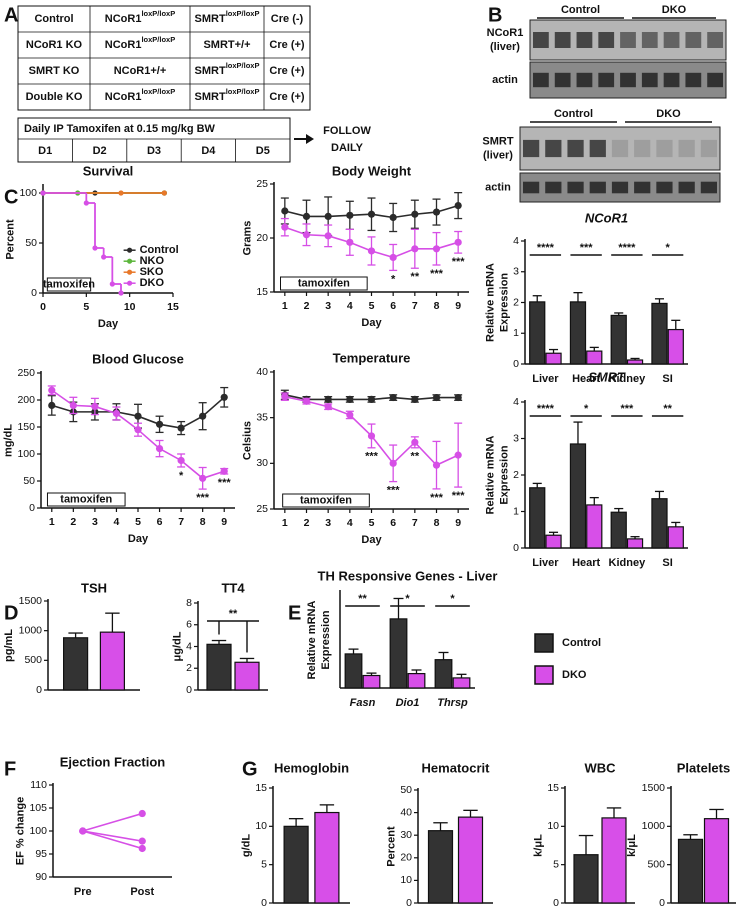 This screenshot has height=923, width=738. Describe the element at coordinates (516, 333) in the screenshot. I see `y-tick-label: 1` at that location.